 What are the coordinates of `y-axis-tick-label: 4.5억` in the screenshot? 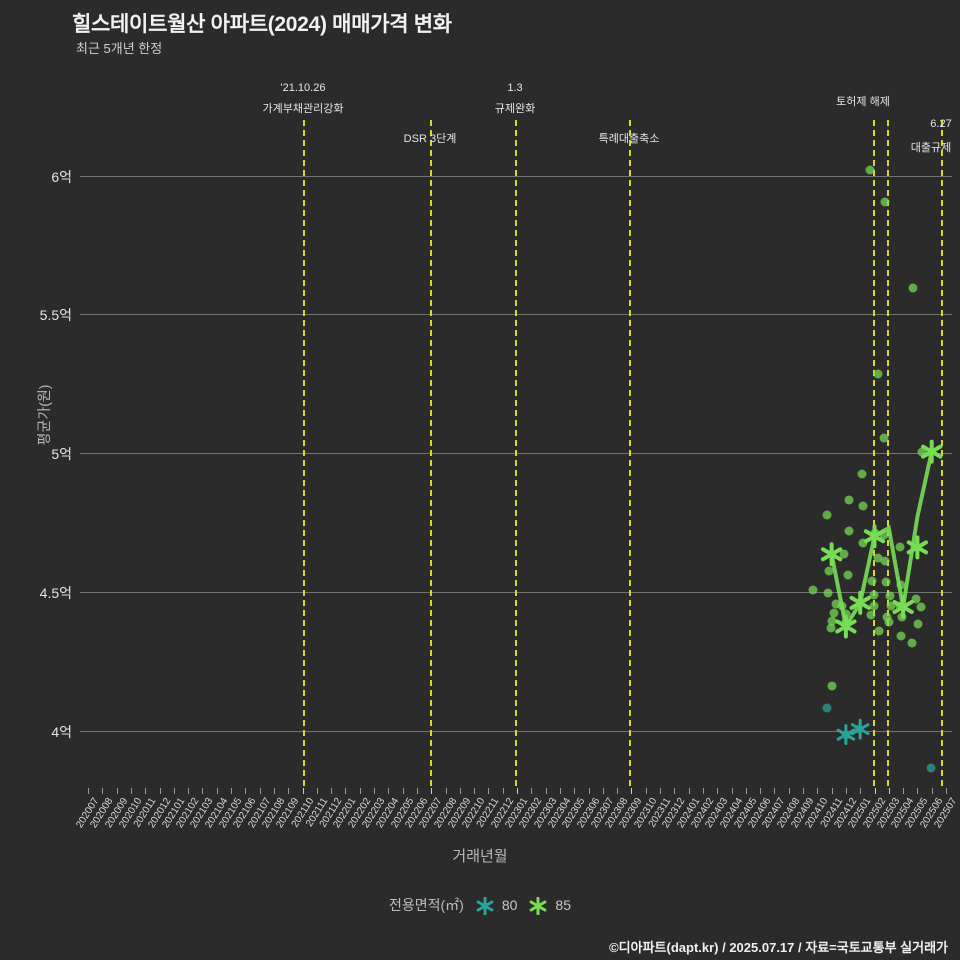 It's located at (55, 592).